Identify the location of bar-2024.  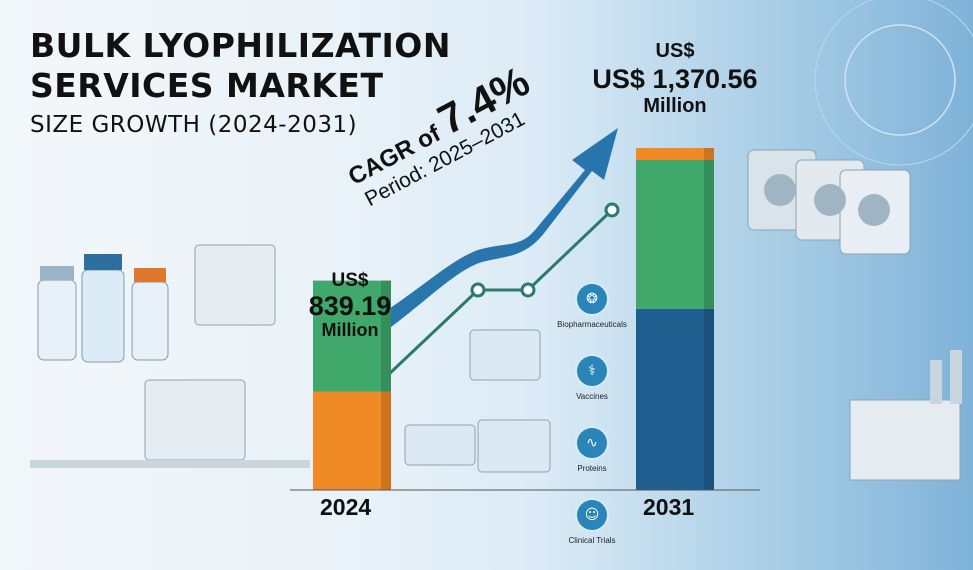
(352, 385).